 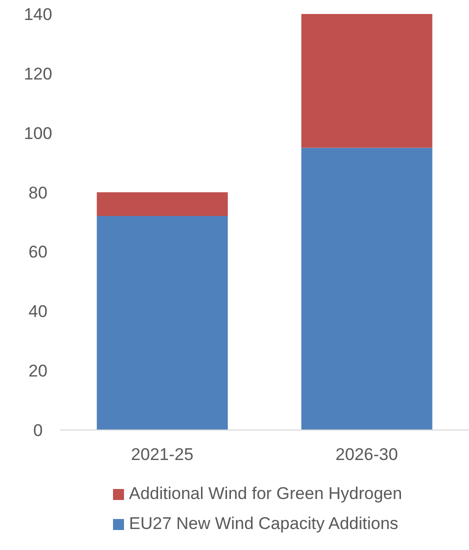 What do you see at coordinates (38, 371) in the screenshot?
I see `y-tick-label: 20` at bounding box center [38, 371].